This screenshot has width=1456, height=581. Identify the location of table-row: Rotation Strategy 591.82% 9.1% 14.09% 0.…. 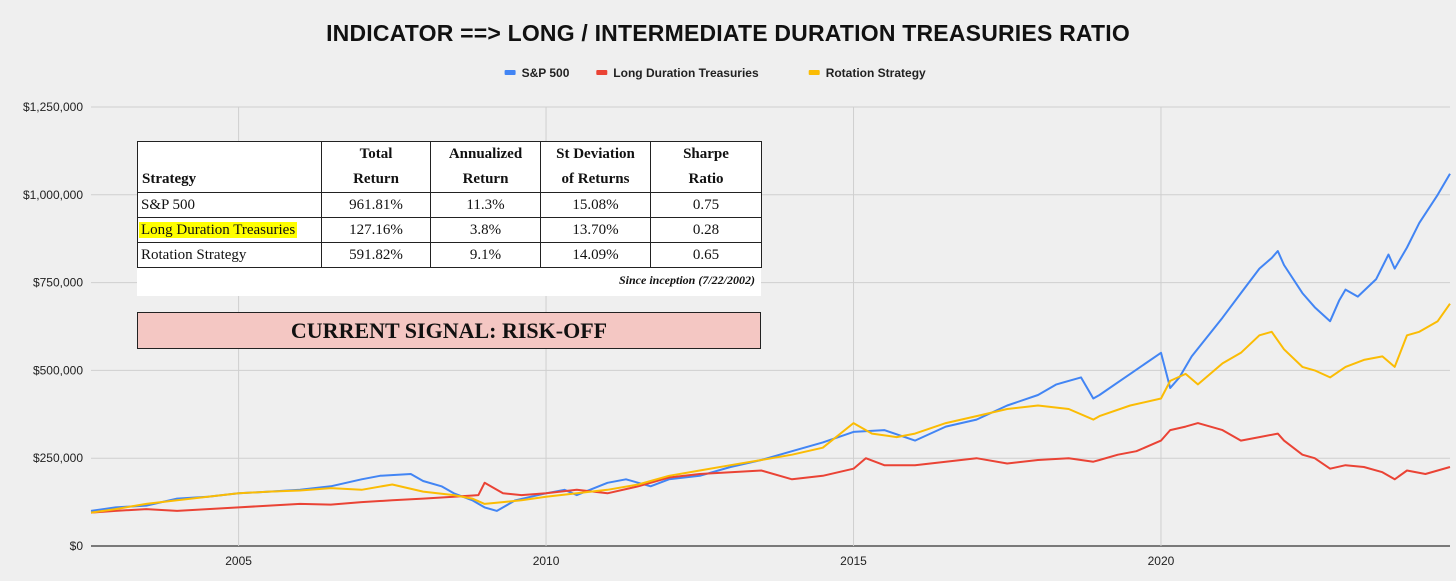
(449, 255).